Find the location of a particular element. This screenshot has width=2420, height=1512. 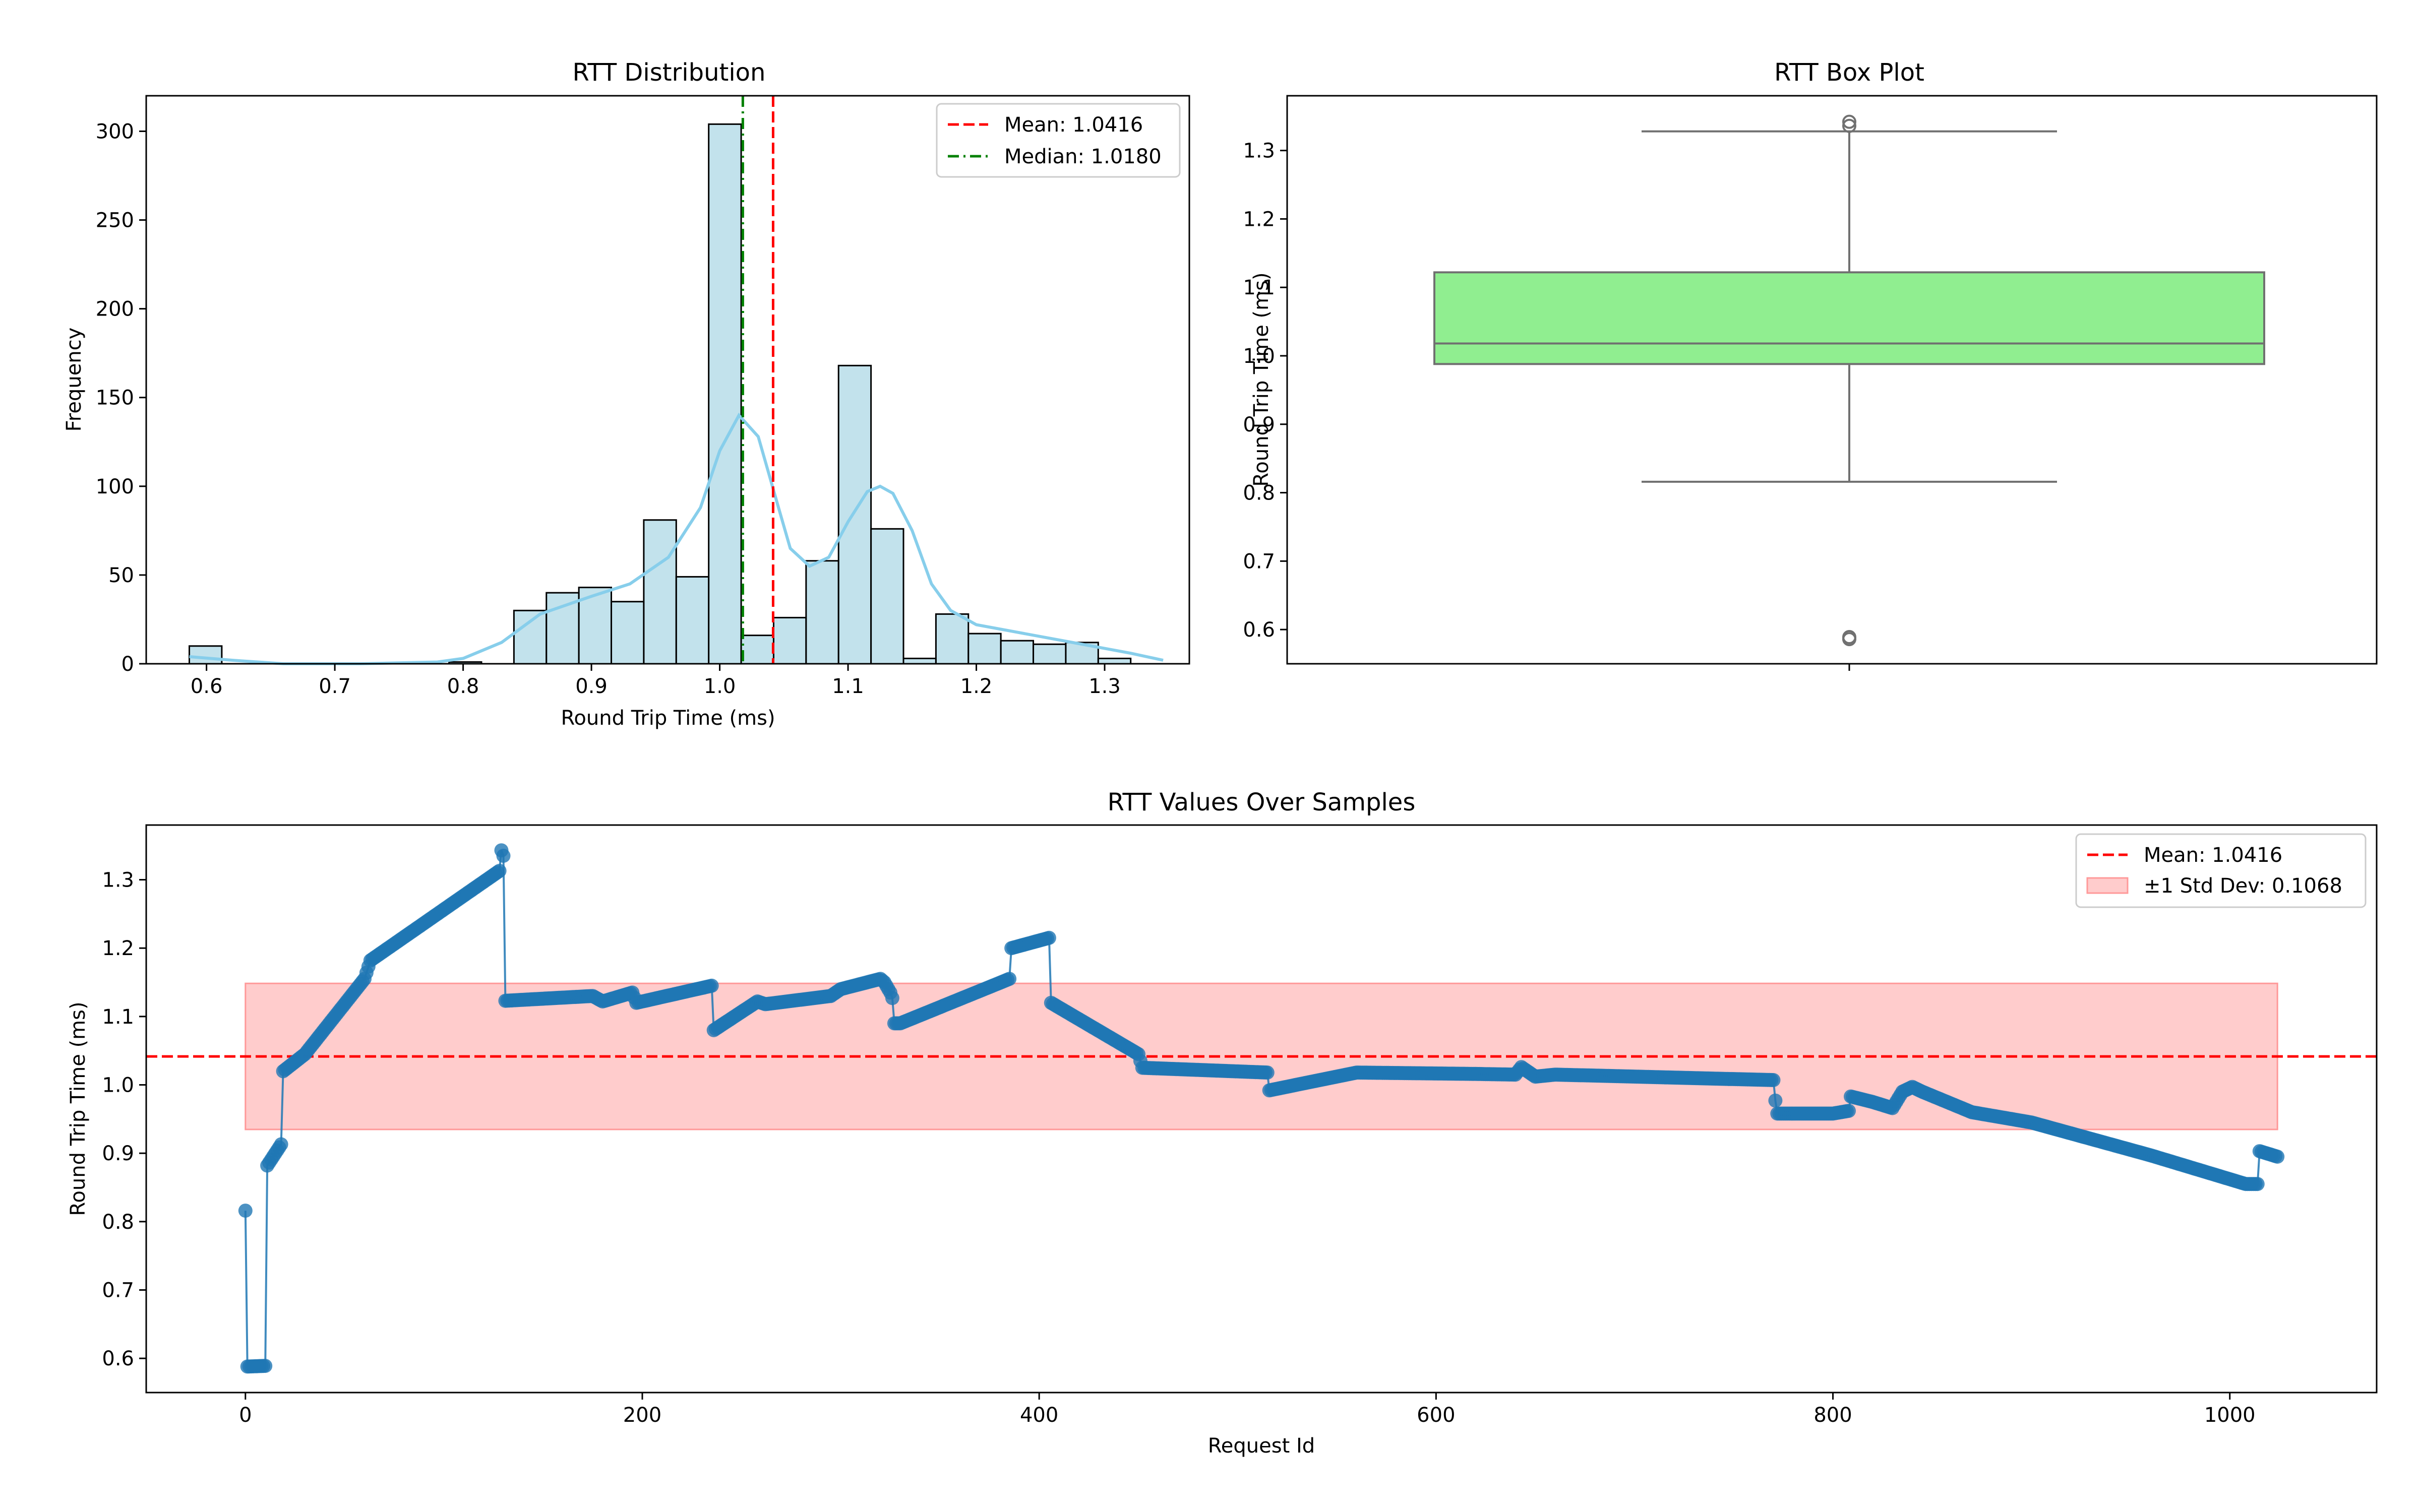

y-tick-label: 100 is located at coordinates (115, 487).